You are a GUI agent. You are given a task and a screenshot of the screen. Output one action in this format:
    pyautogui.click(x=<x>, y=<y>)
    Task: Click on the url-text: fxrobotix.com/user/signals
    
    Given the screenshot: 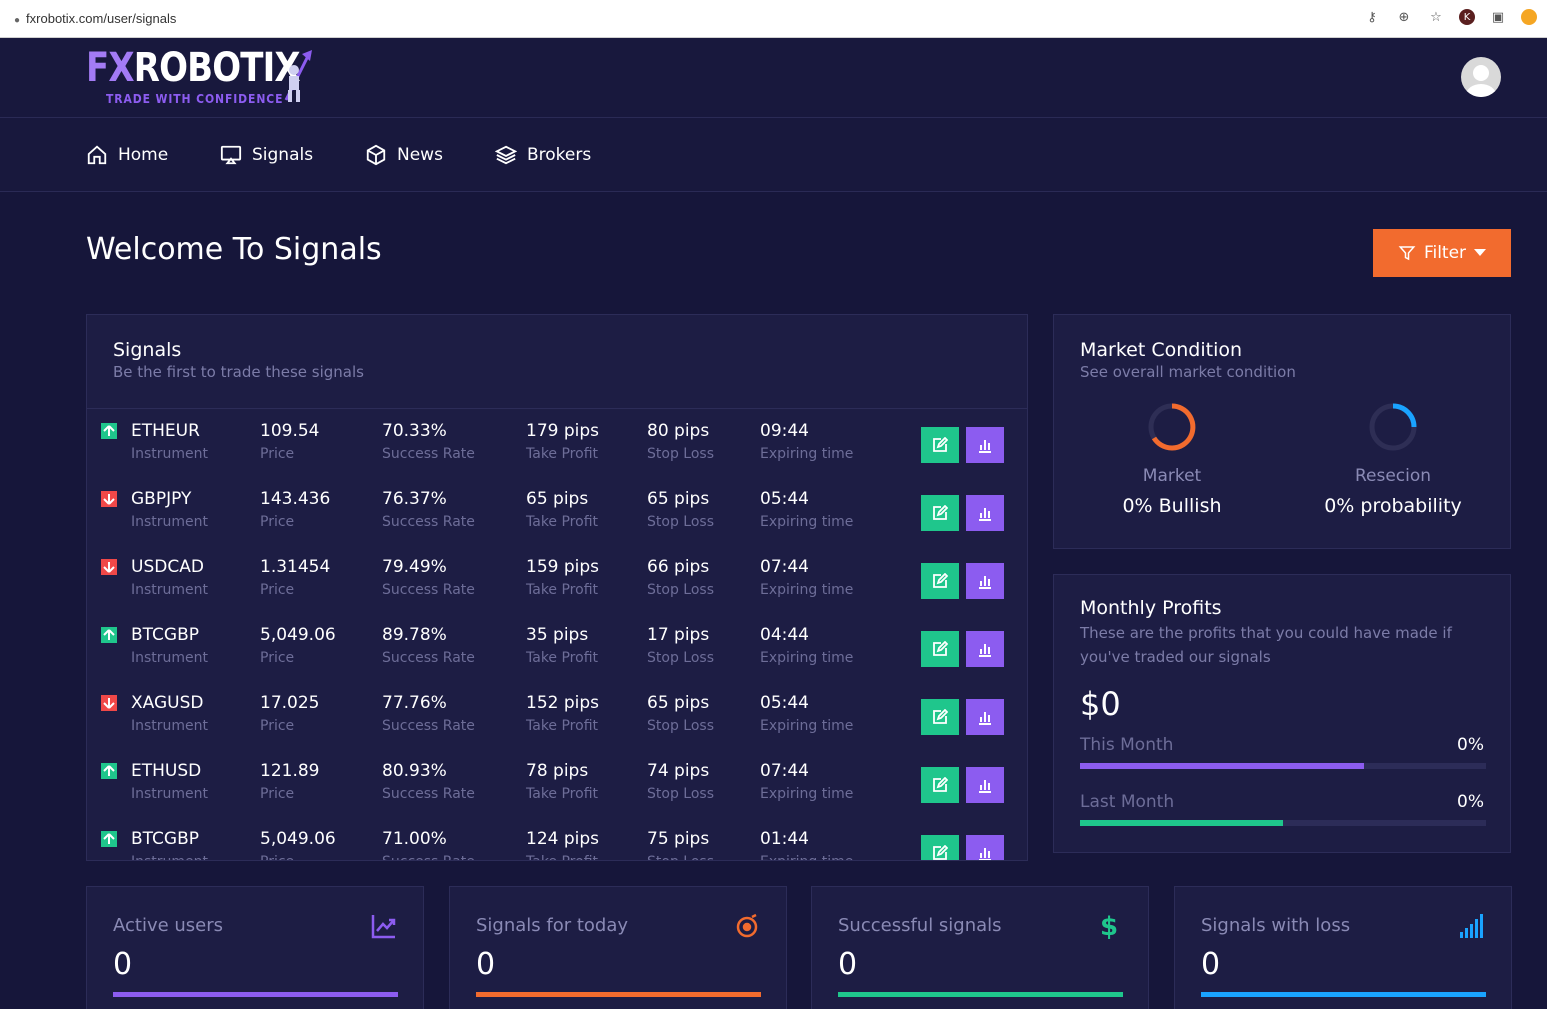 What is the action you would take?
    pyautogui.click(x=101, y=18)
    